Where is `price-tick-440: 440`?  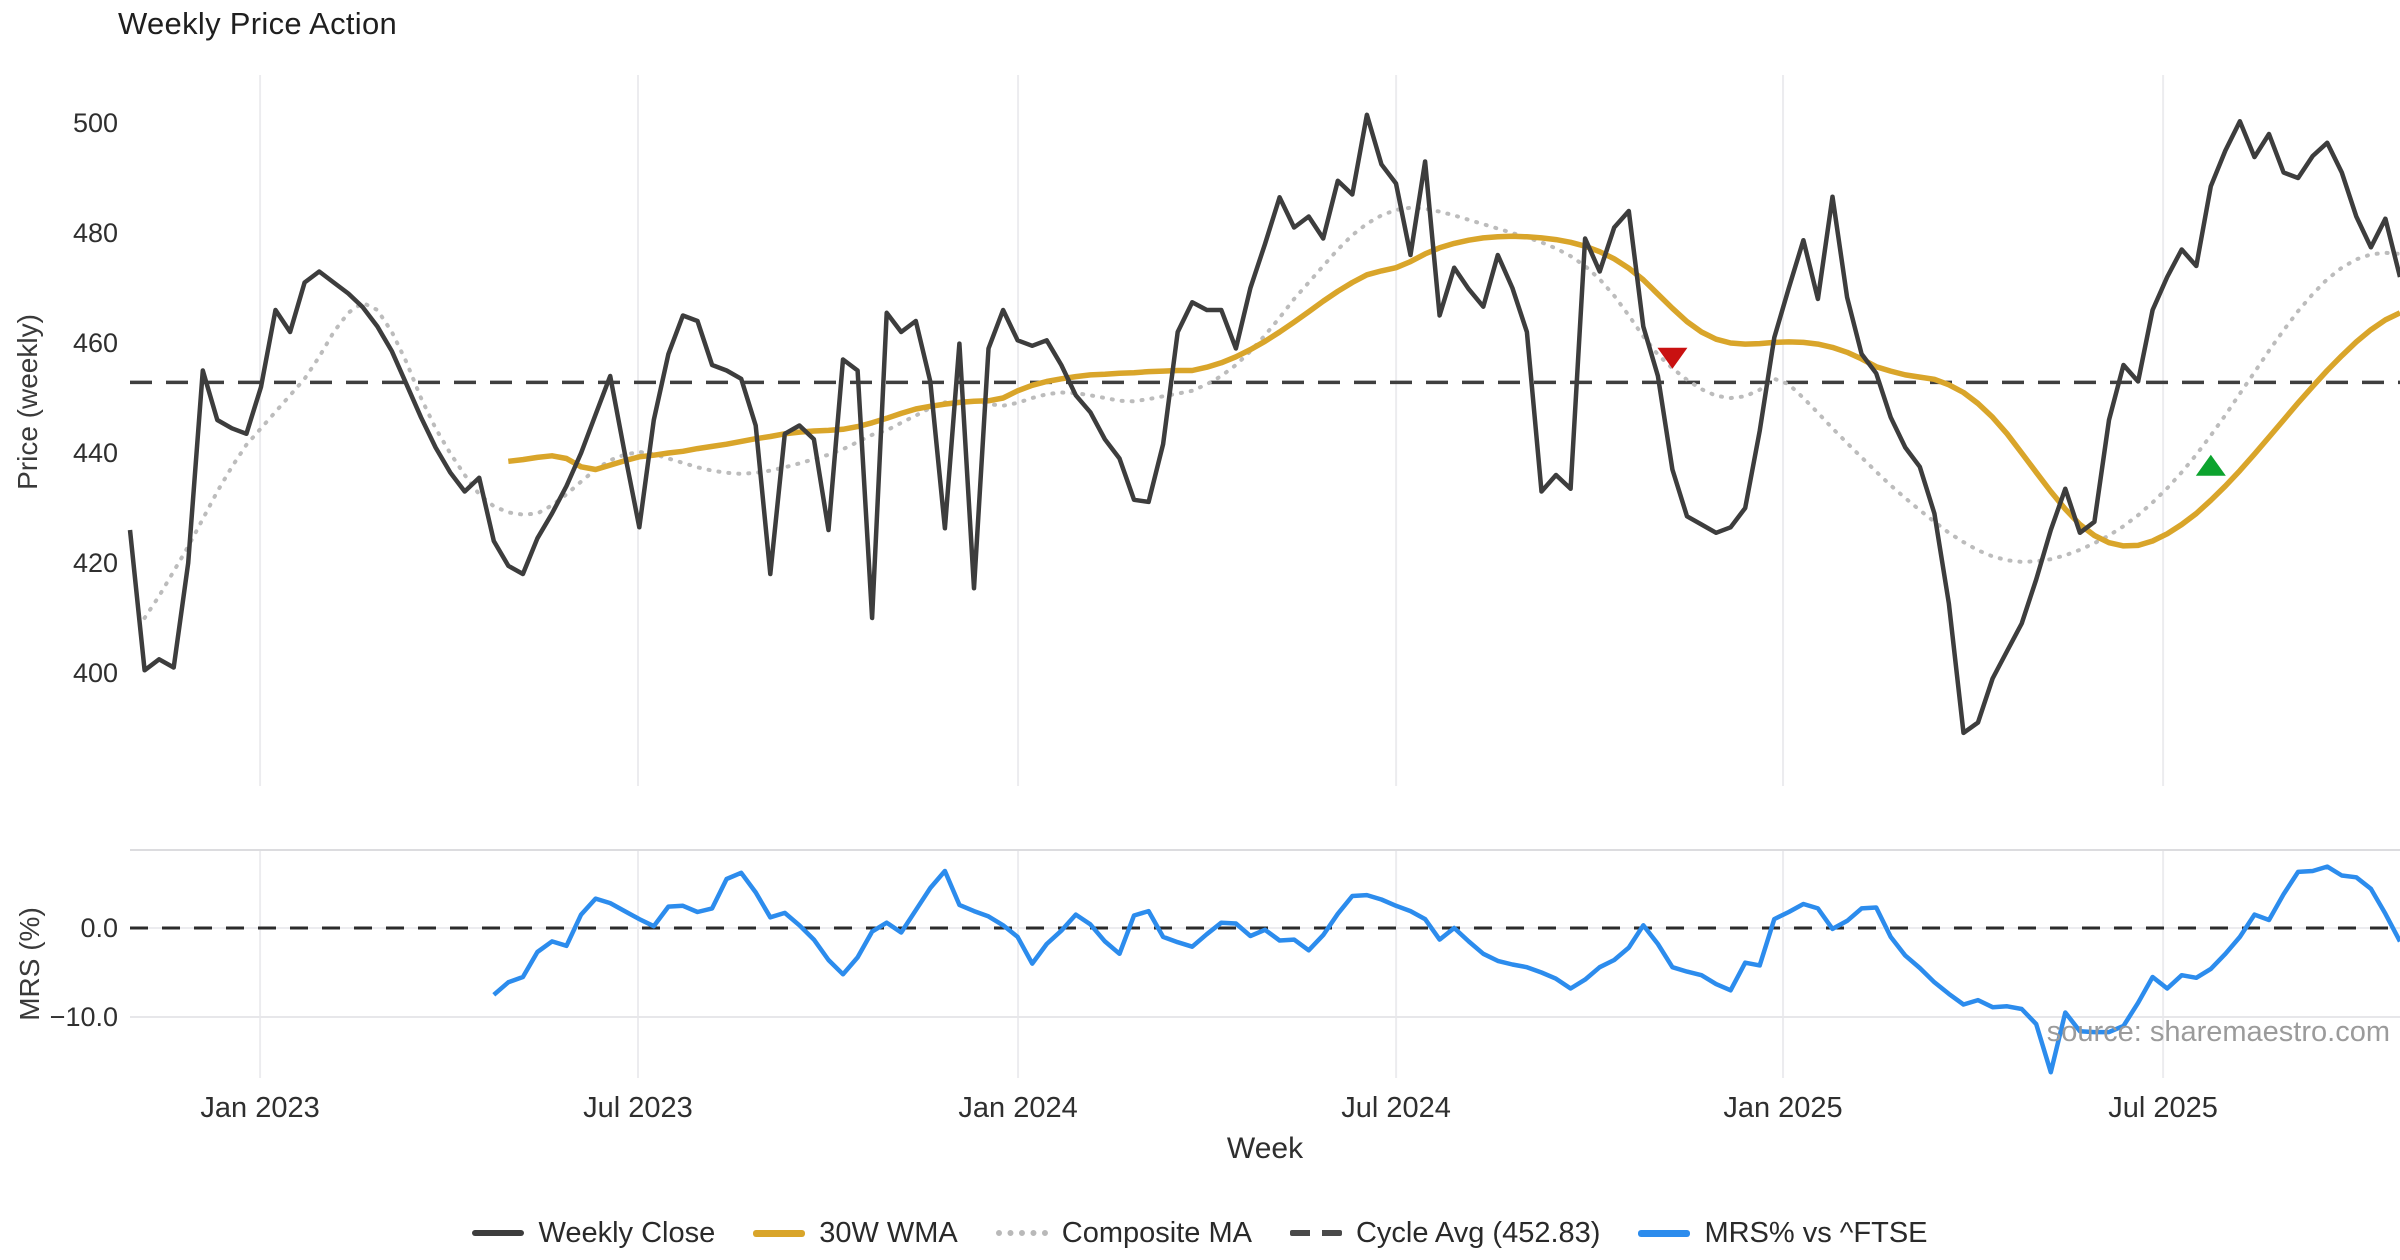 price-tick-440: 440 is located at coordinates (95, 453).